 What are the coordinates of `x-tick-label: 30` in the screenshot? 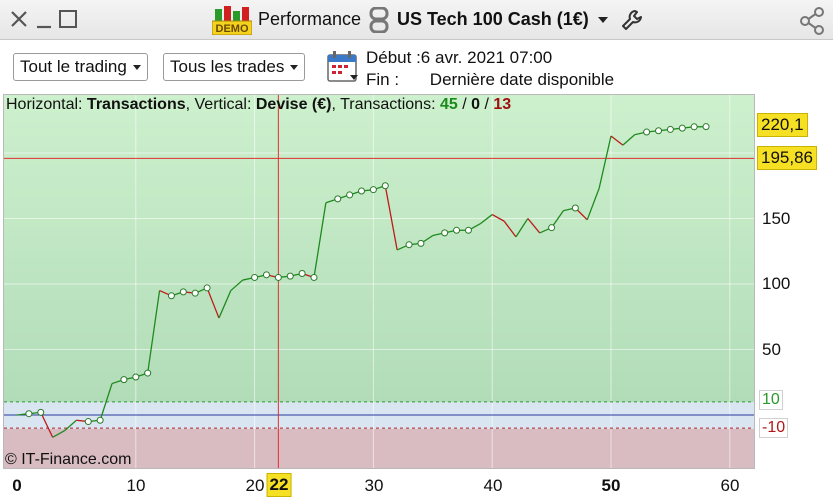 It's located at (374, 485).